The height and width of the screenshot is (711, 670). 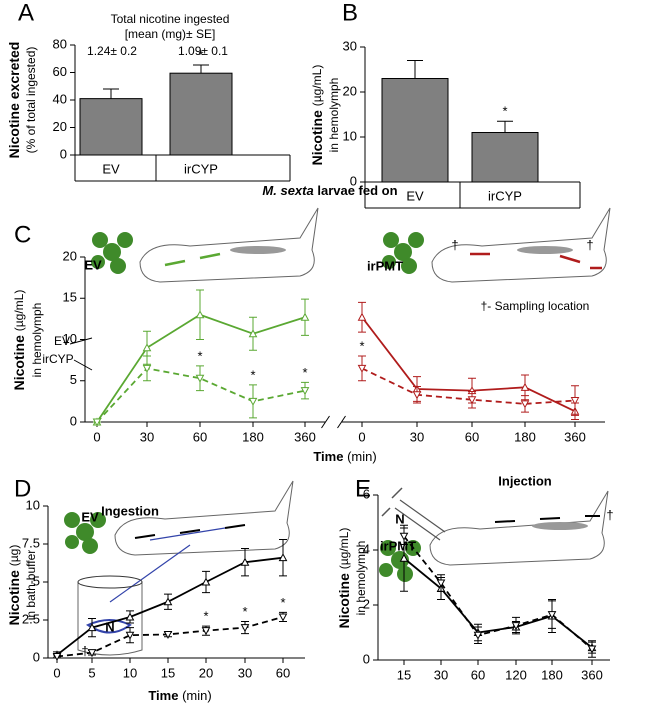 I want to click on annotation: EV, so click(x=93, y=264).